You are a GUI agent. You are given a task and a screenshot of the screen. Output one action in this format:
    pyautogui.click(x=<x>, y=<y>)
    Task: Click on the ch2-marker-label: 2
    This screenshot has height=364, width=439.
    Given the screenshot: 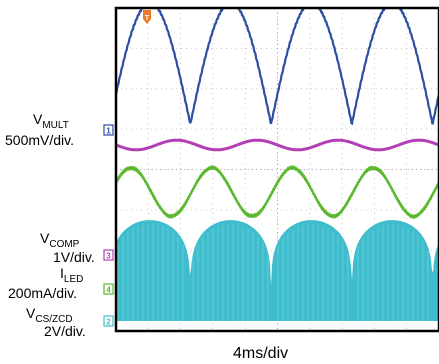 What is the action you would take?
    pyautogui.click(x=108, y=322)
    